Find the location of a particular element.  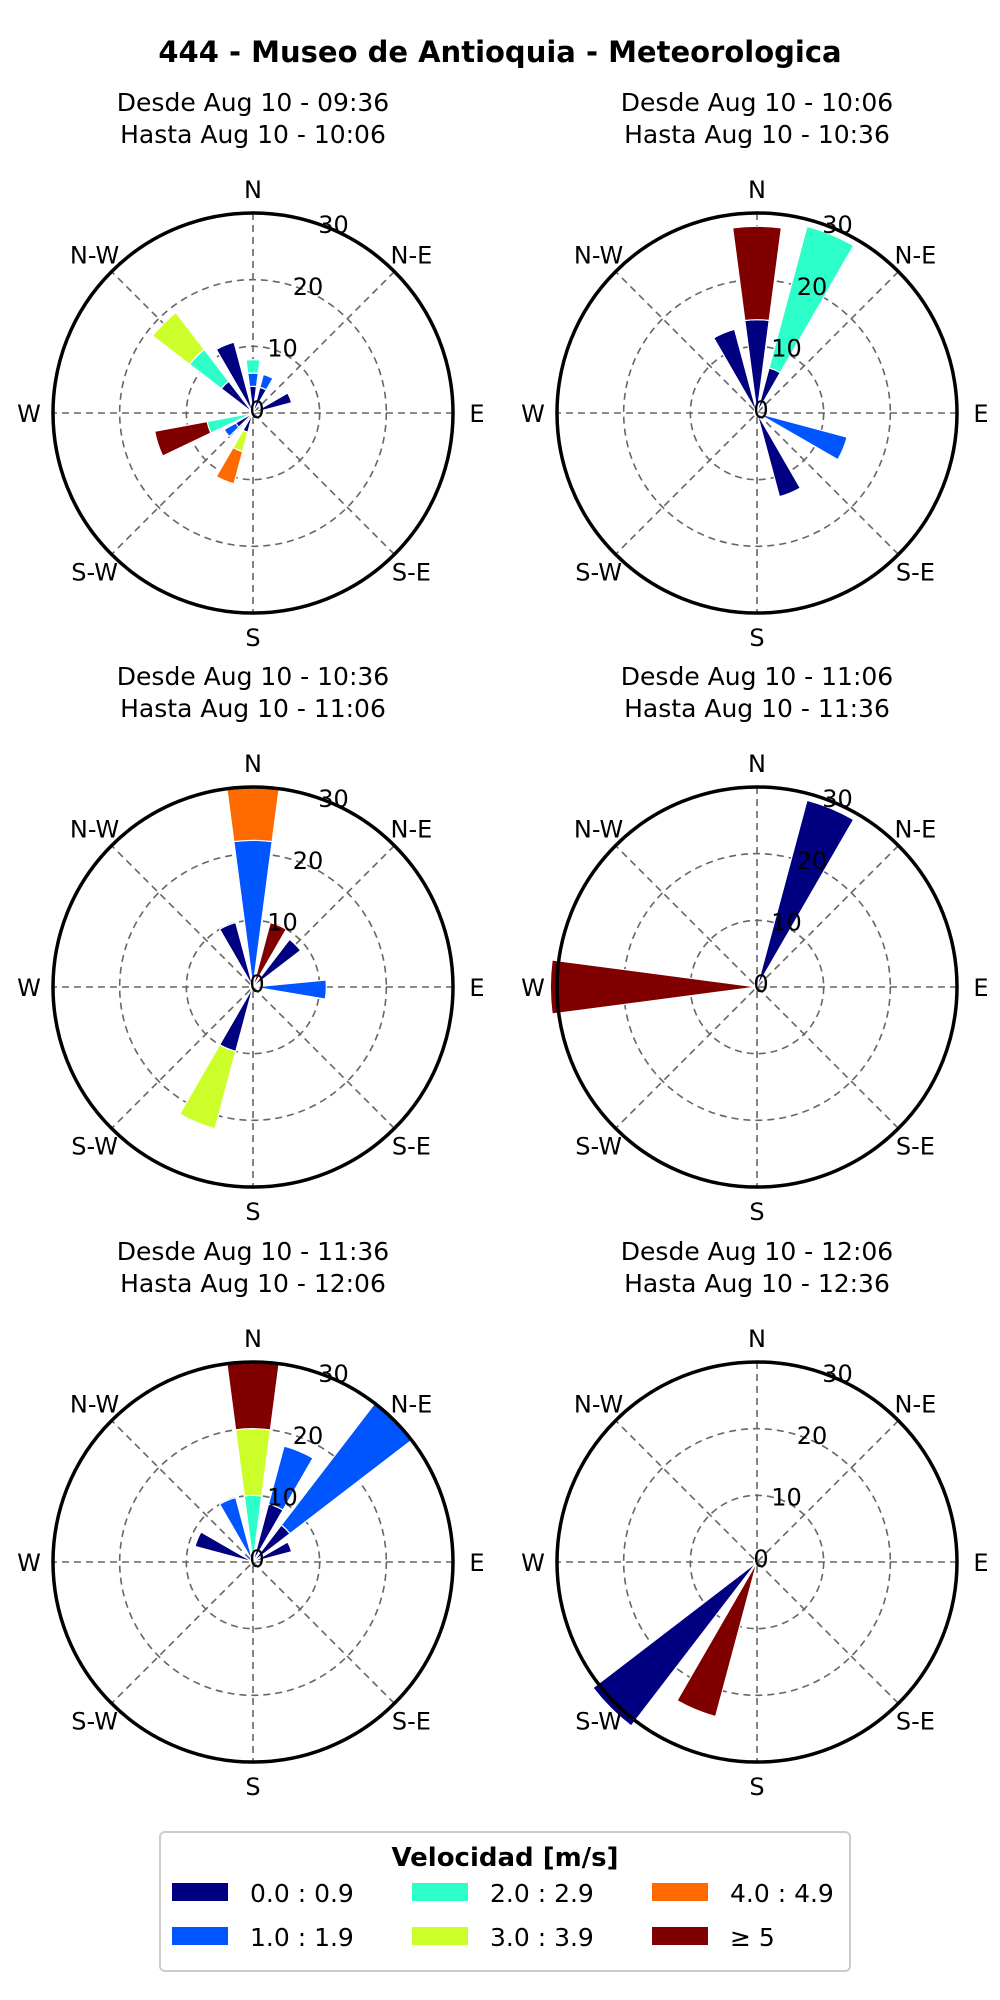

legend-label: ≥ 5 is located at coordinates (752, 1937).